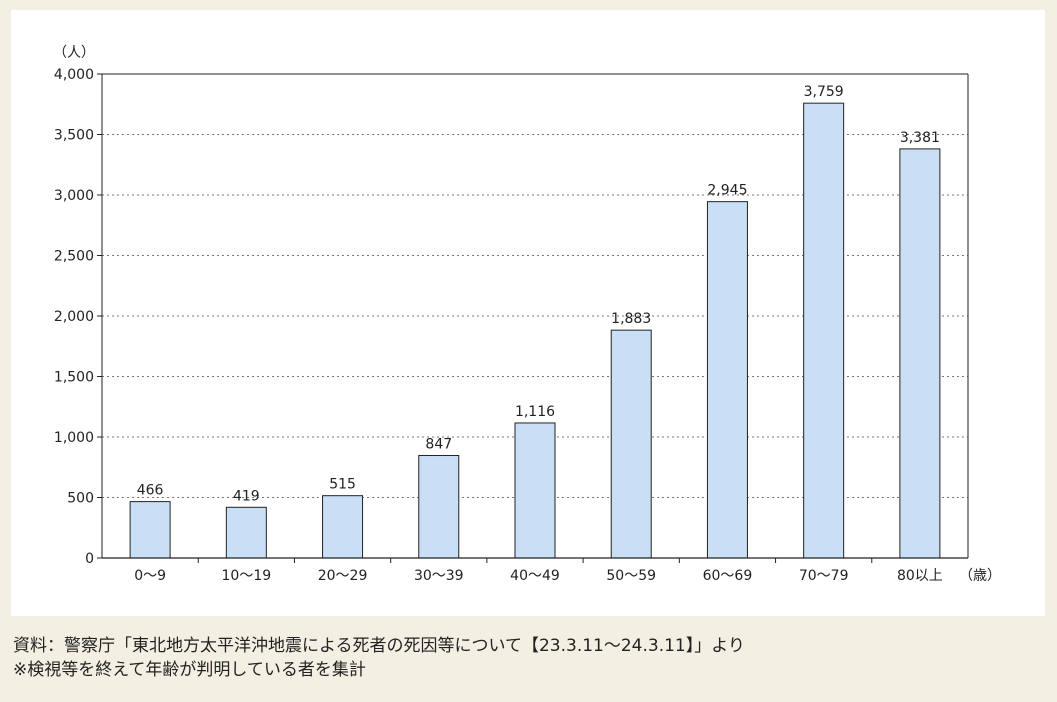  Describe the element at coordinates (247, 576) in the screenshot. I see `x-tick-label: 10〜19` at that location.